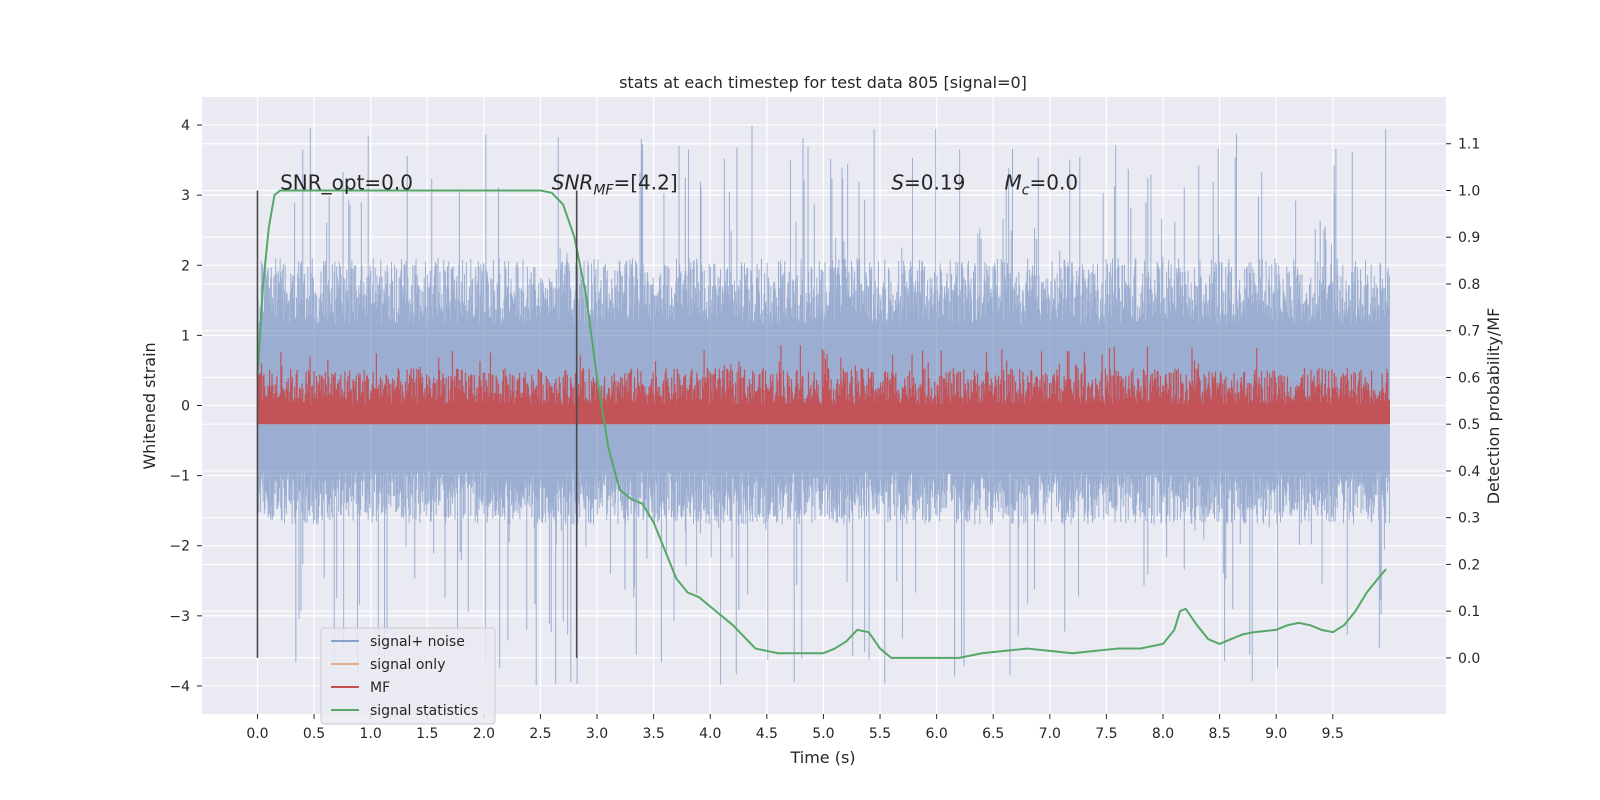 This screenshot has height=800, width=1600. I want to click on left-y-tick-label: 1, so click(185, 336).